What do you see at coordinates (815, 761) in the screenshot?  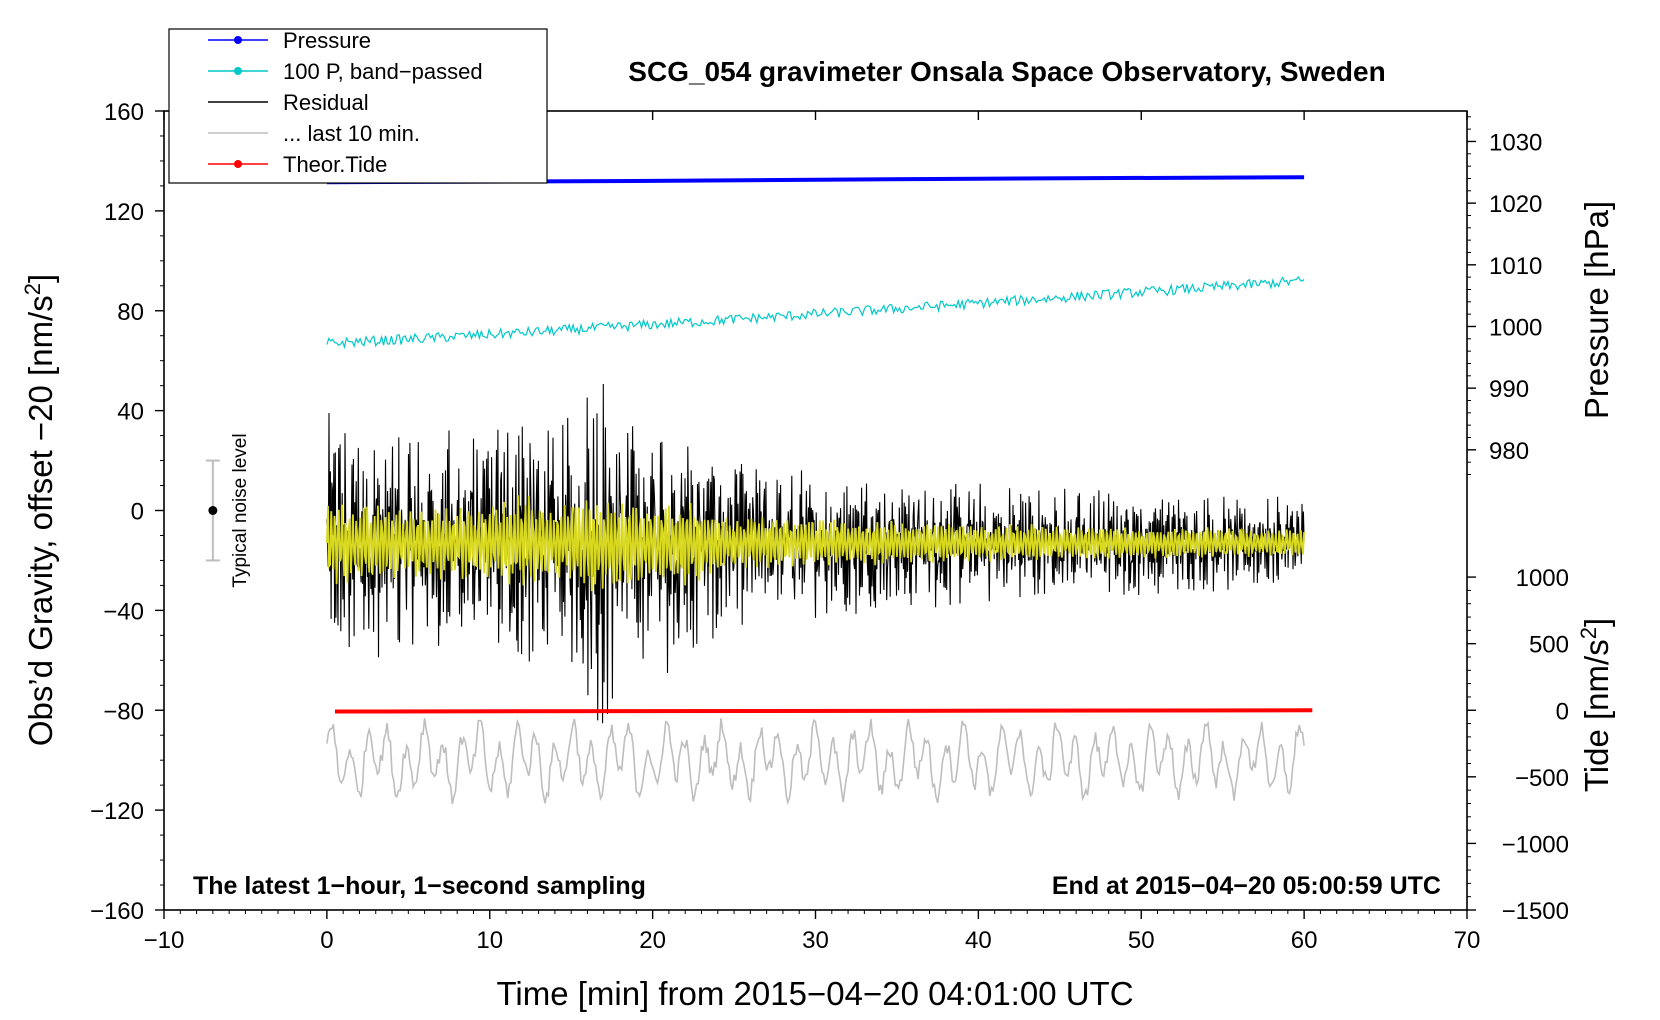 I see `series-last-10-min` at bounding box center [815, 761].